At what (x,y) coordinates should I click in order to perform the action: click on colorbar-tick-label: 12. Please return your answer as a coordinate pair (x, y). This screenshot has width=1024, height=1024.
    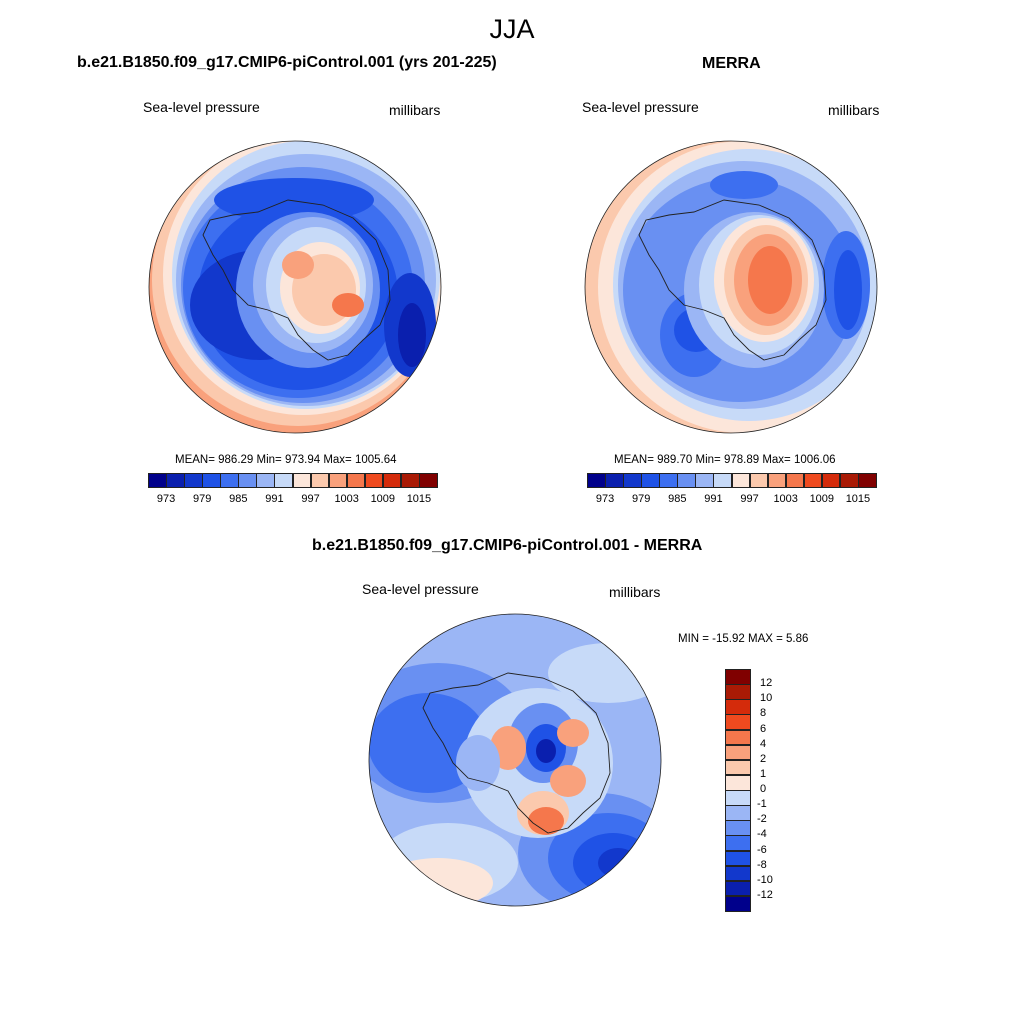
    Looking at the image, I should click on (766, 683).